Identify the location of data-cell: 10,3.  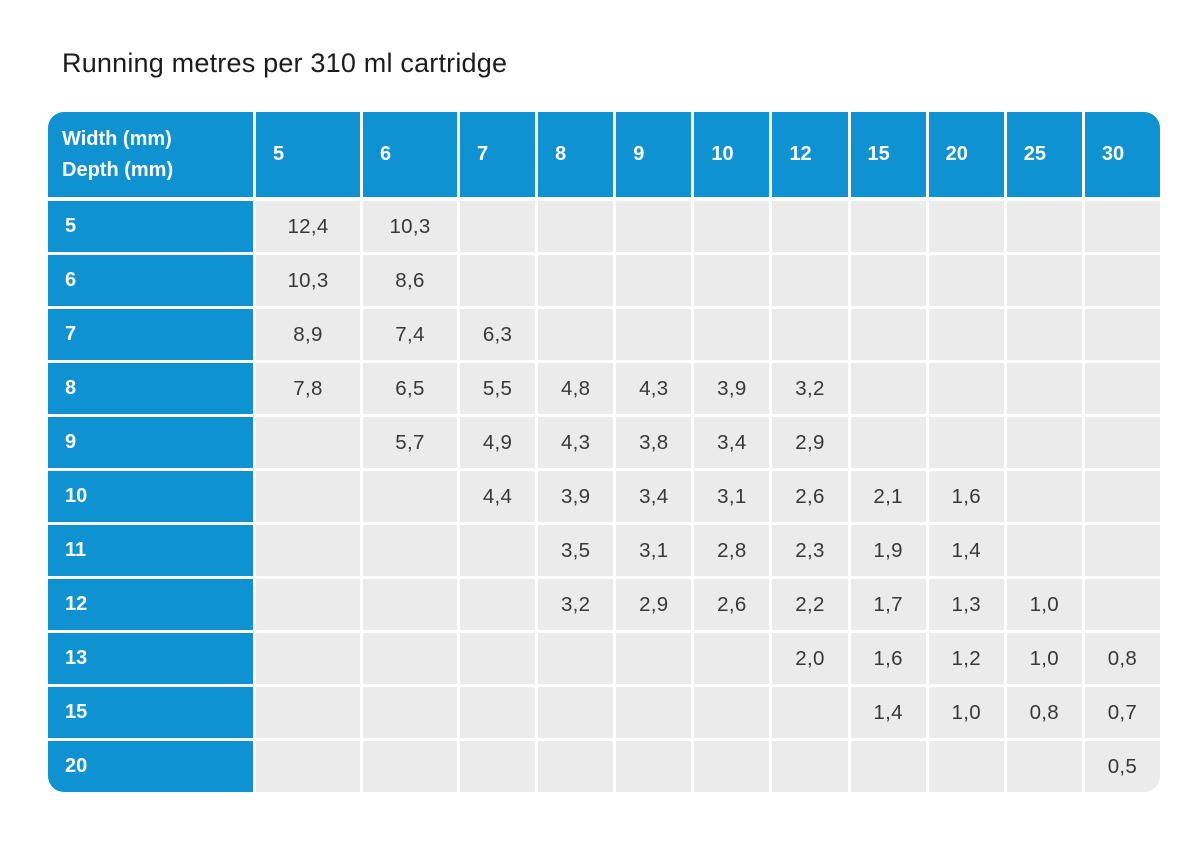
(410, 226).